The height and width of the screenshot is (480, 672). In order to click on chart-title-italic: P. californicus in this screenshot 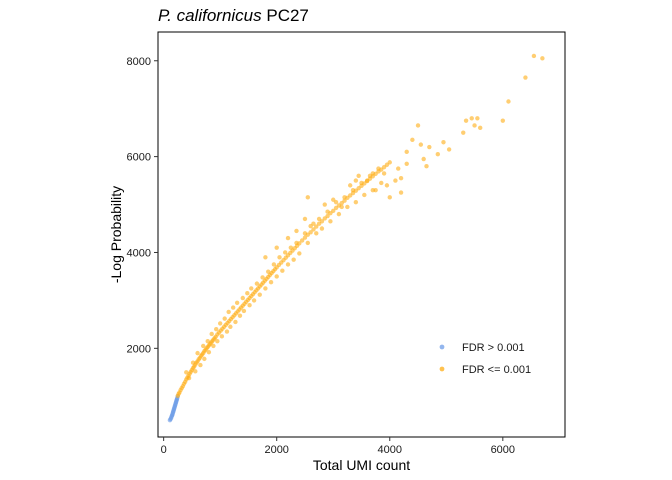, I will do `click(210, 15)`.